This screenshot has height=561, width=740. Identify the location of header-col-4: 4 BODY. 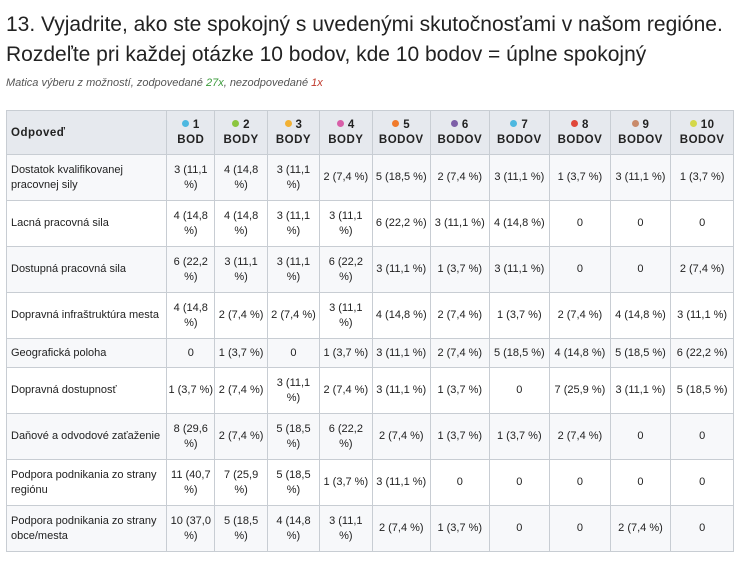
(346, 132).